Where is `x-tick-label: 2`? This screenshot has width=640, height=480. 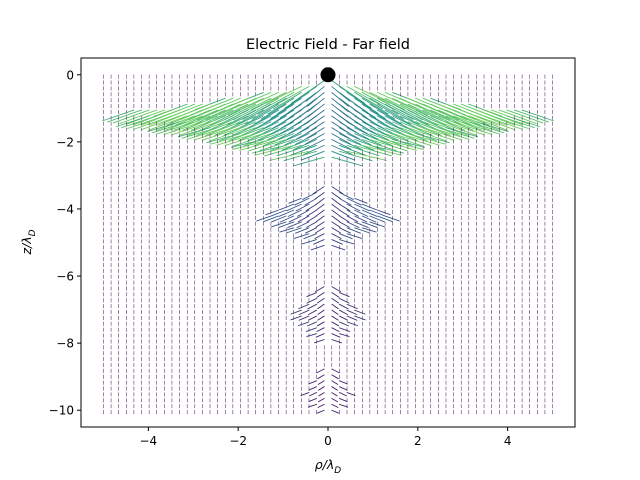
x-tick-label: 2 is located at coordinates (418, 441).